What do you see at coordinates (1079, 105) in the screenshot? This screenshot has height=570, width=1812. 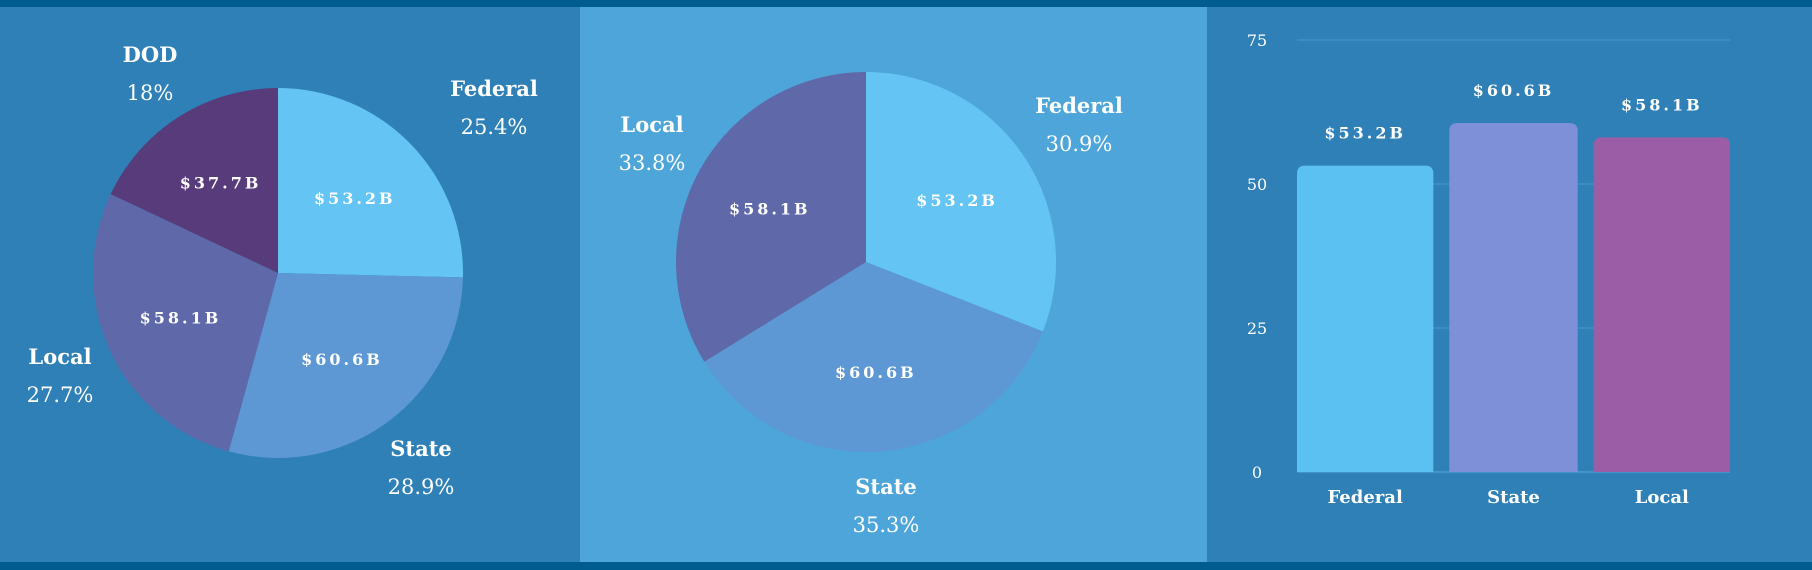 I see `pie2-category-label-federal: Federal` at bounding box center [1079, 105].